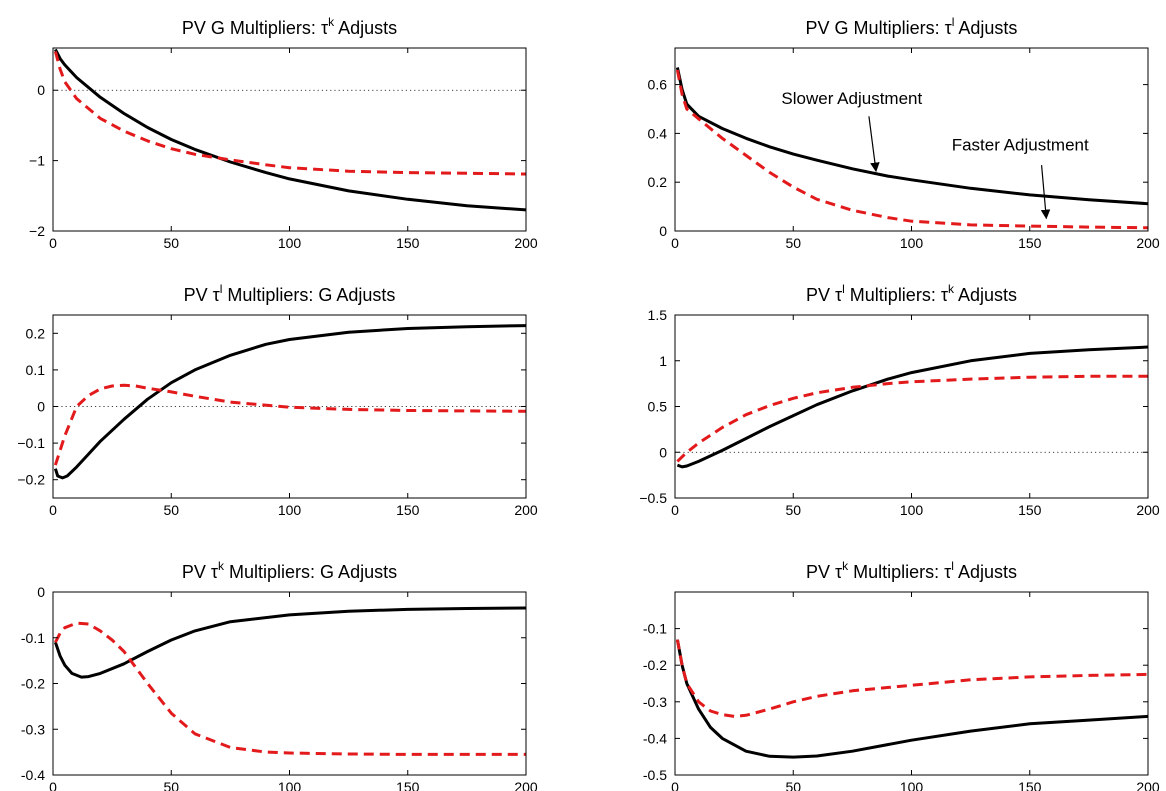  Describe the element at coordinates (290, 293) in the screenshot. I see `panel-title: PV τl Multipliers: G Adjusts` at that location.